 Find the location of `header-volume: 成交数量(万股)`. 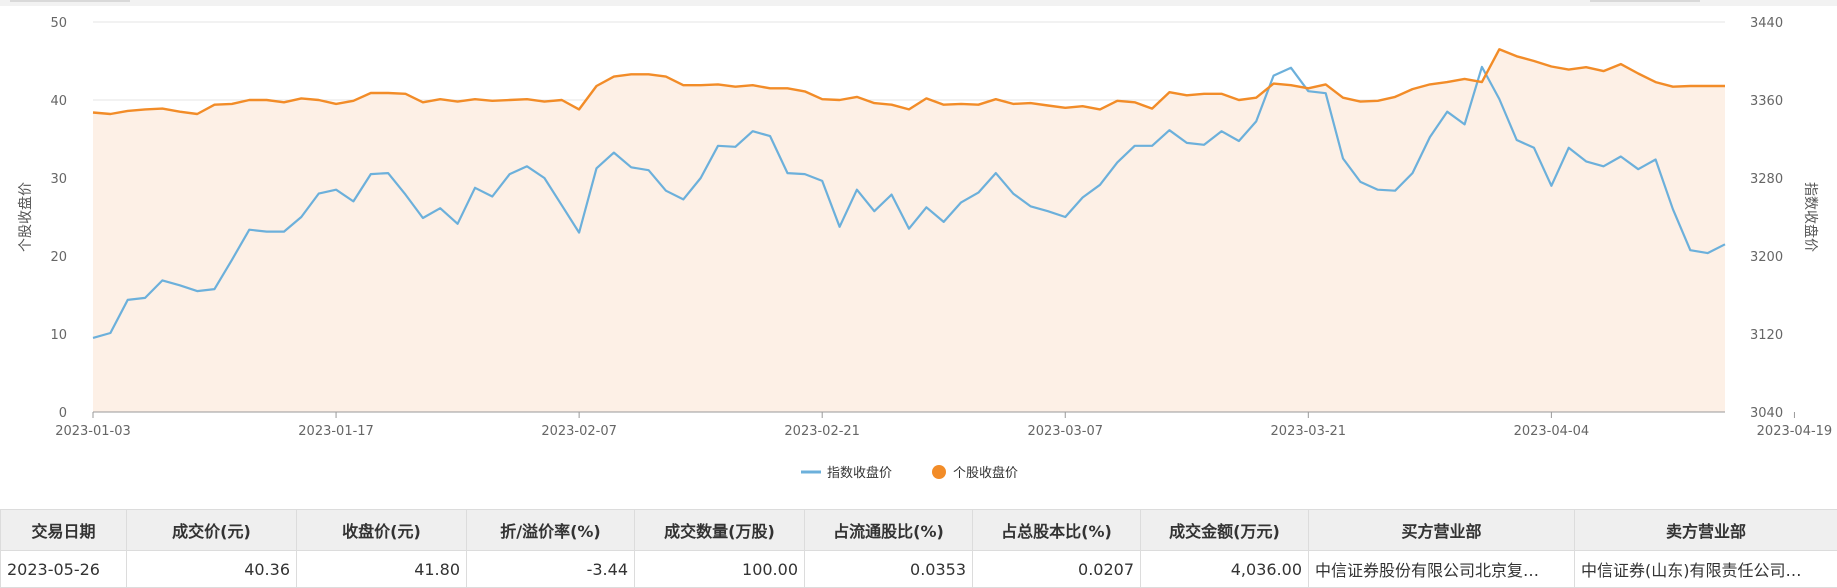

header-volume: 成交数量(万股) is located at coordinates (720, 530).